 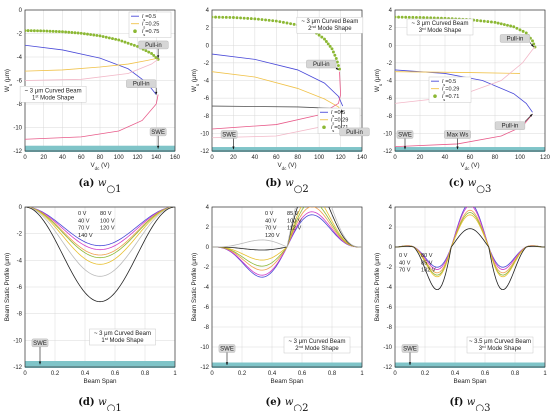 What do you see at coordinates (100, 148) in the screenshot?
I see `electrode-band` at bounding box center [100, 148].